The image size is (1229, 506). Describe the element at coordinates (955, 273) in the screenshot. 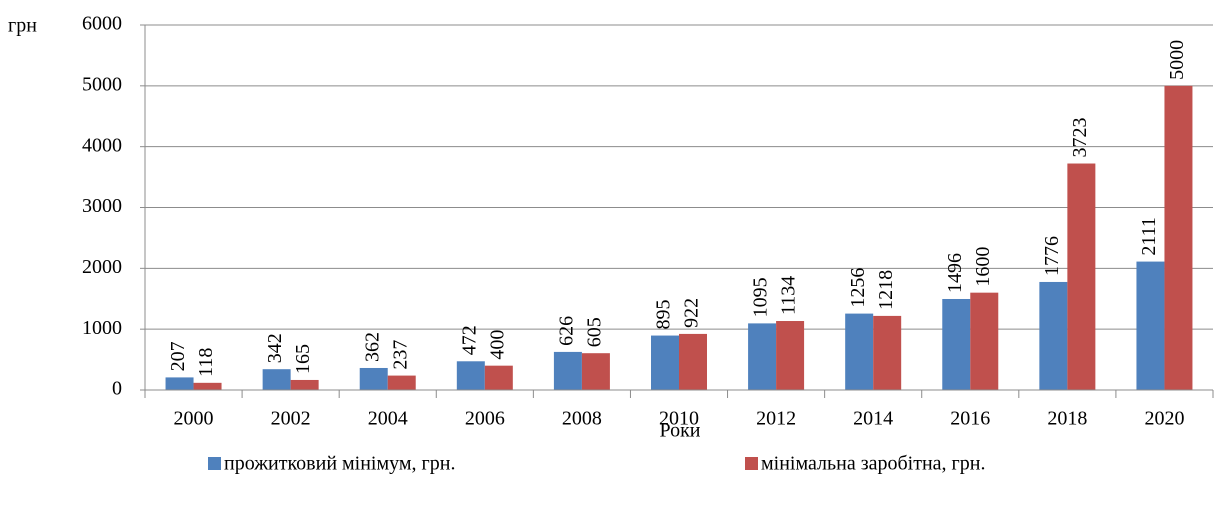

I see `value-label: 1496` at that location.